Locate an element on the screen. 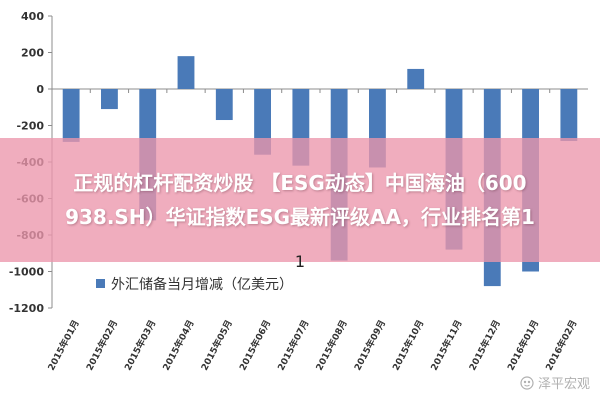  banner-line-1: 正规的杠杆配资炒股 【ESG动态】中国海油（600 is located at coordinates (300, 183).